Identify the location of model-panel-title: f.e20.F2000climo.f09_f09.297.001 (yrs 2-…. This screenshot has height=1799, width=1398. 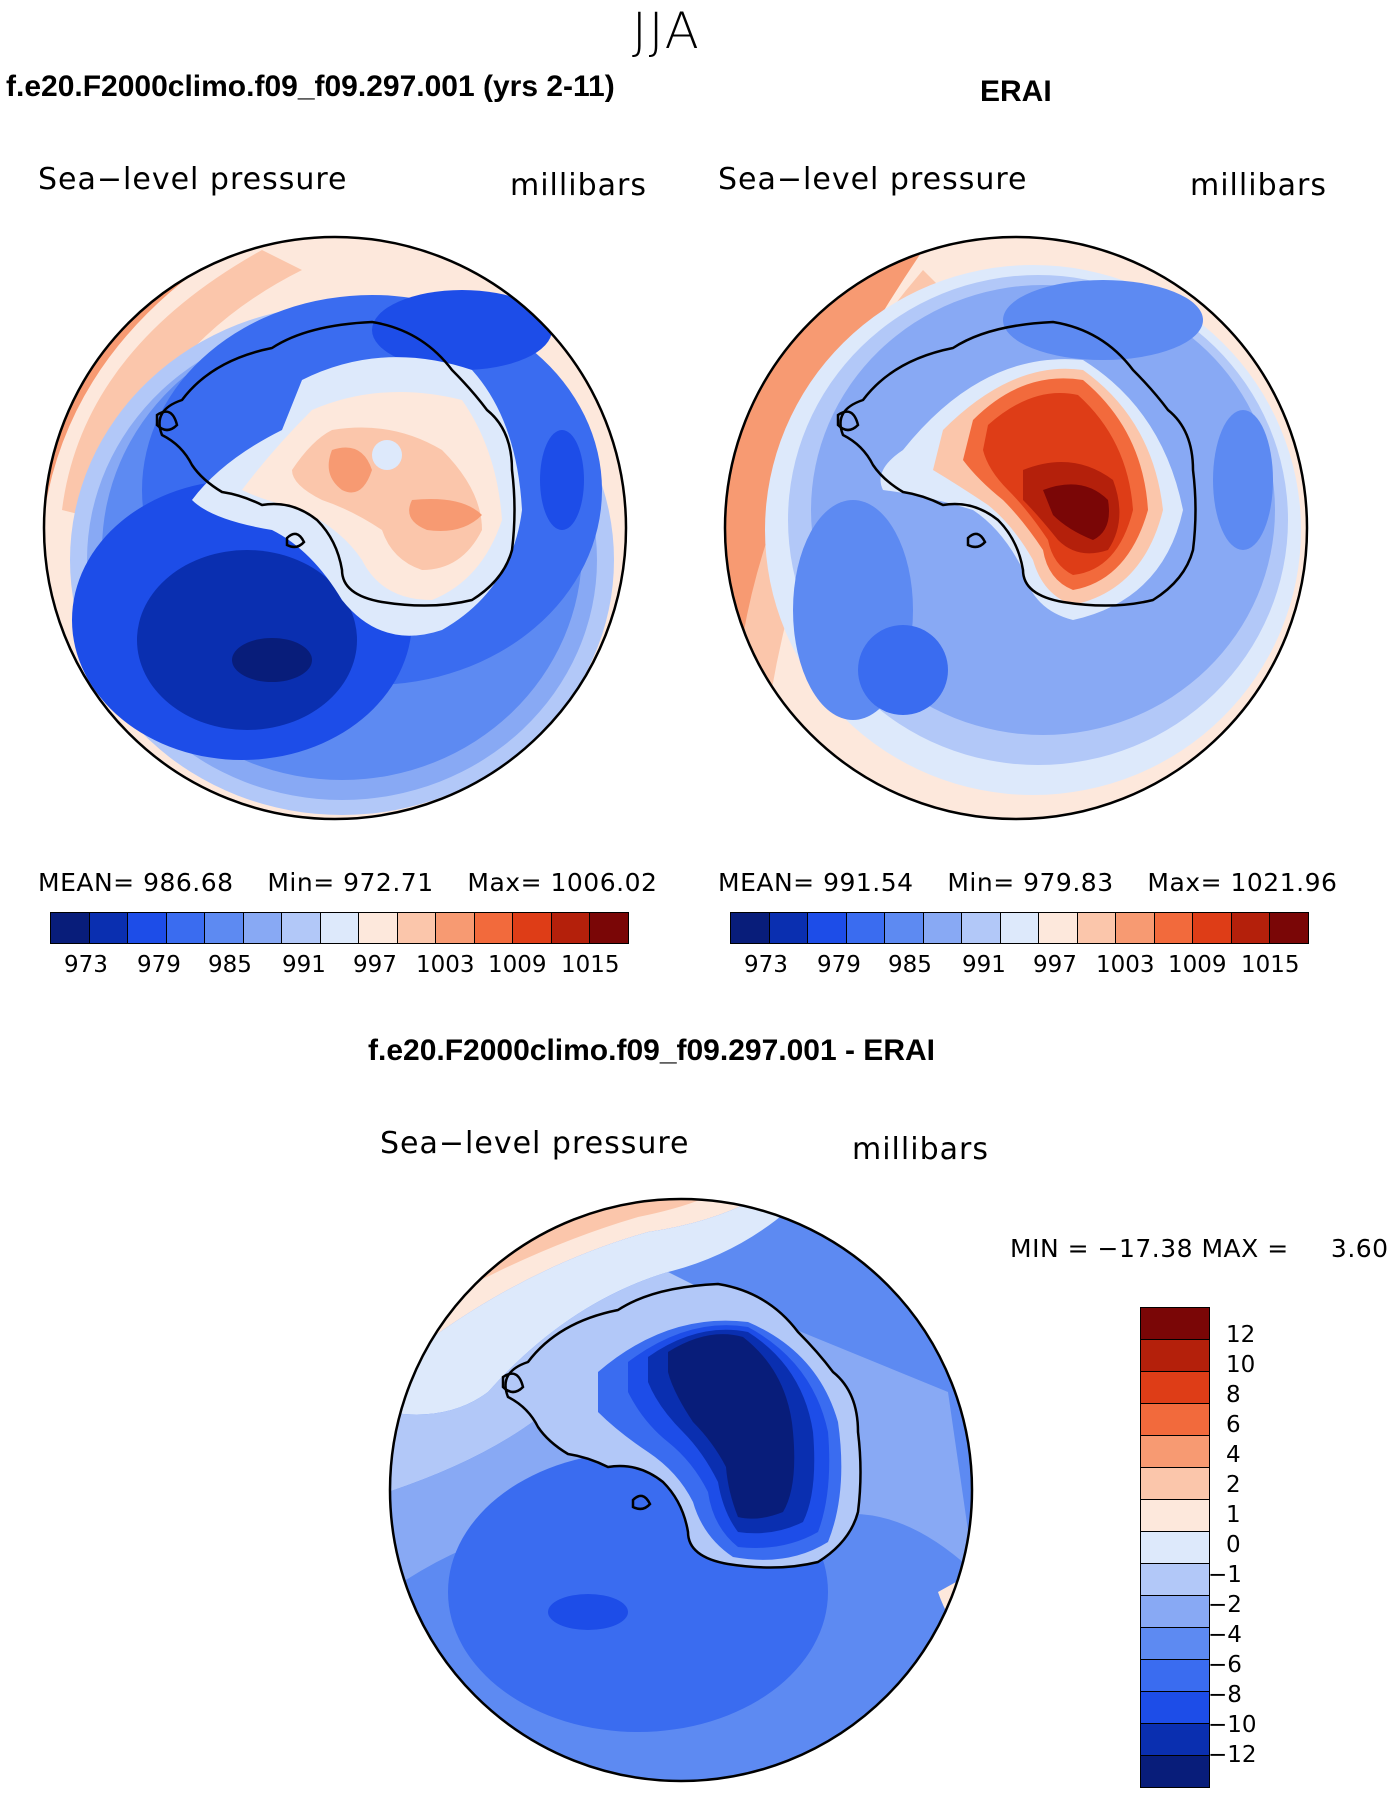
(310, 86).